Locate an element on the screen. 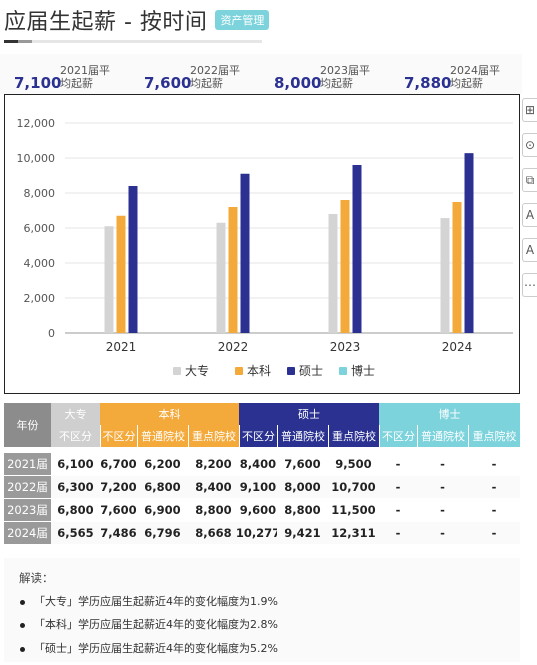 This screenshot has width=537, height=665. x-tick-label: 2023 is located at coordinates (345, 347).